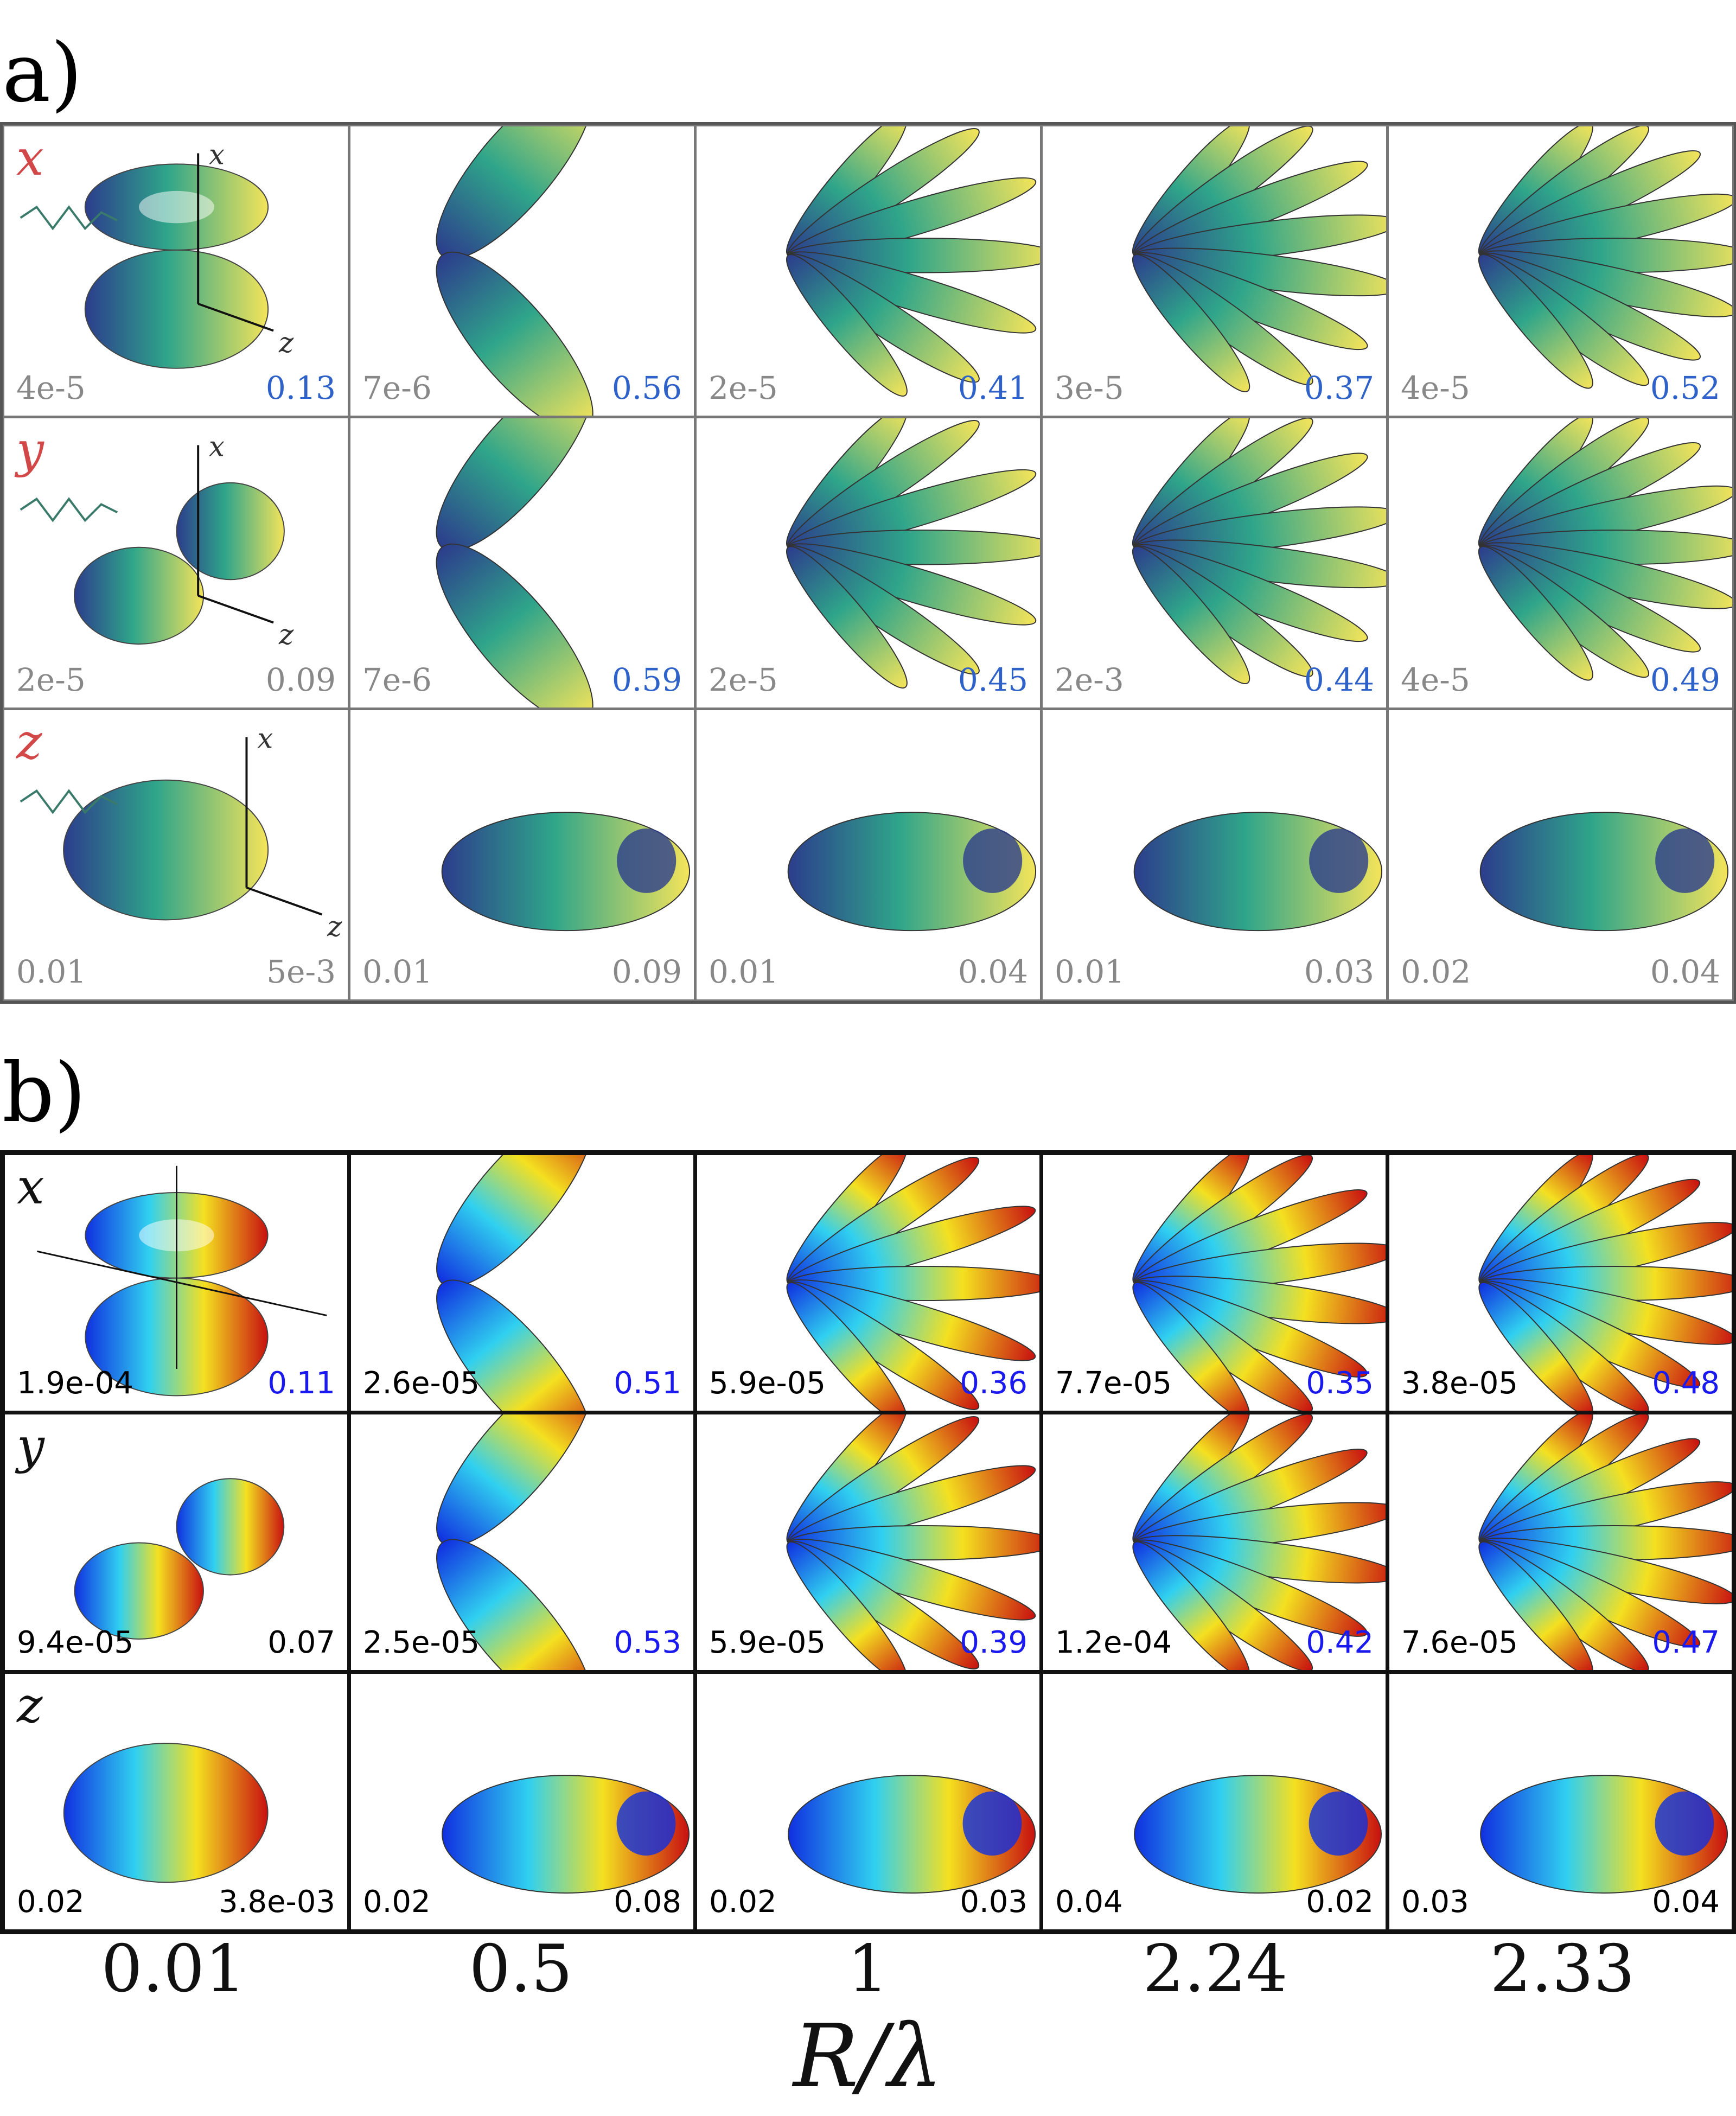 This screenshot has height=2116, width=1736. What do you see at coordinates (993, 1384) in the screenshot?
I see `cell-right-value: 0.36` at bounding box center [993, 1384].